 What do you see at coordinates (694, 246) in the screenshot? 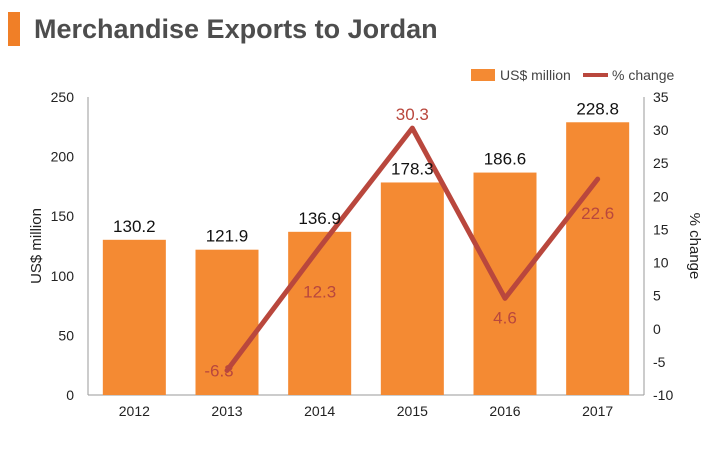
I see `y2-axis-title: % change` at bounding box center [694, 246].